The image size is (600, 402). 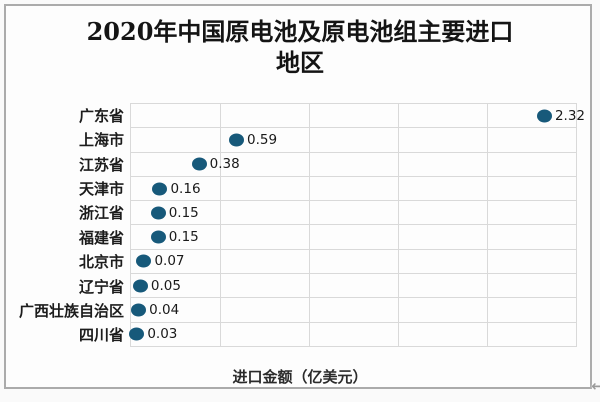 What do you see at coordinates (352, 334) in the screenshot?
I see `plot-row: 0.03` at bounding box center [352, 334].